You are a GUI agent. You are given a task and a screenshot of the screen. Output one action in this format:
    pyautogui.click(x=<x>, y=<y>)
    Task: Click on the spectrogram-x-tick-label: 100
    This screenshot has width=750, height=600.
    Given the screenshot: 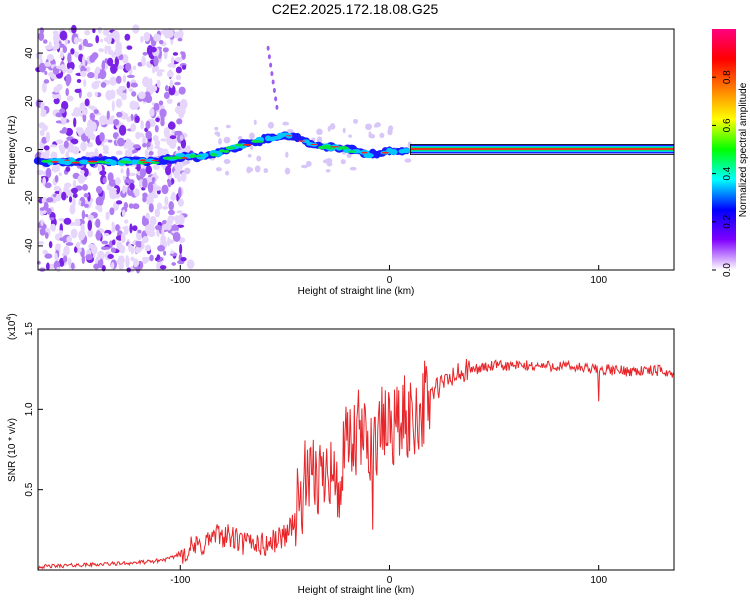 What is the action you would take?
    pyautogui.click(x=598, y=280)
    